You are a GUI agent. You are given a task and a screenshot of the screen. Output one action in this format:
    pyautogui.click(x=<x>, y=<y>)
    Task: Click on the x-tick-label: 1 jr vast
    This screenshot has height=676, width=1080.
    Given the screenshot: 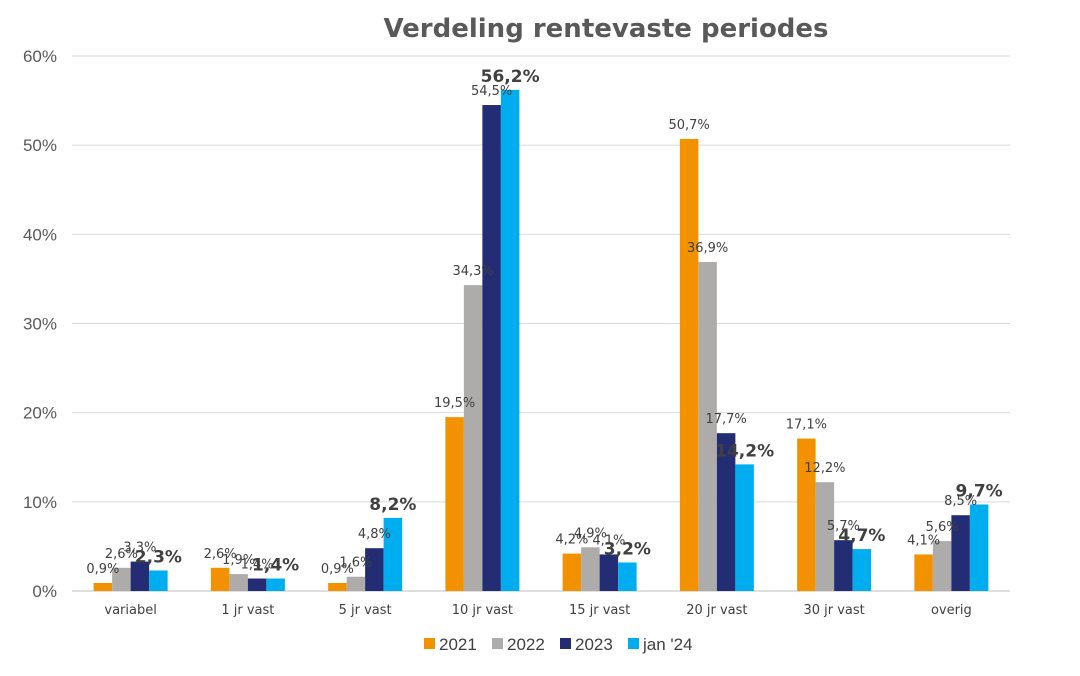 What is the action you would take?
    pyautogui.click(x=247, y=610)
    